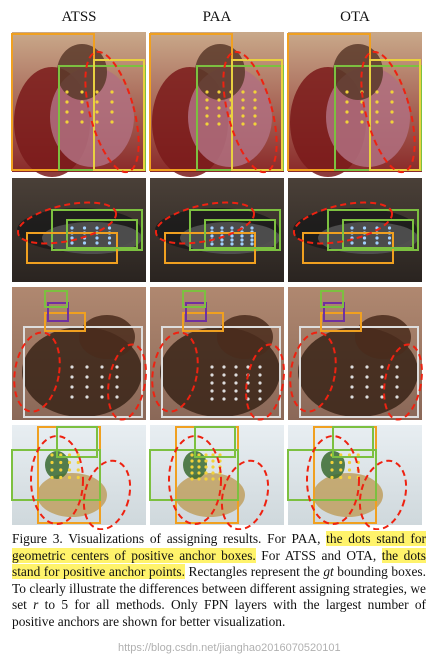  Describe the element at coordinates (318, 555) in the screenshot. I see `caption-text: For ATSS and OTA,` at that location.